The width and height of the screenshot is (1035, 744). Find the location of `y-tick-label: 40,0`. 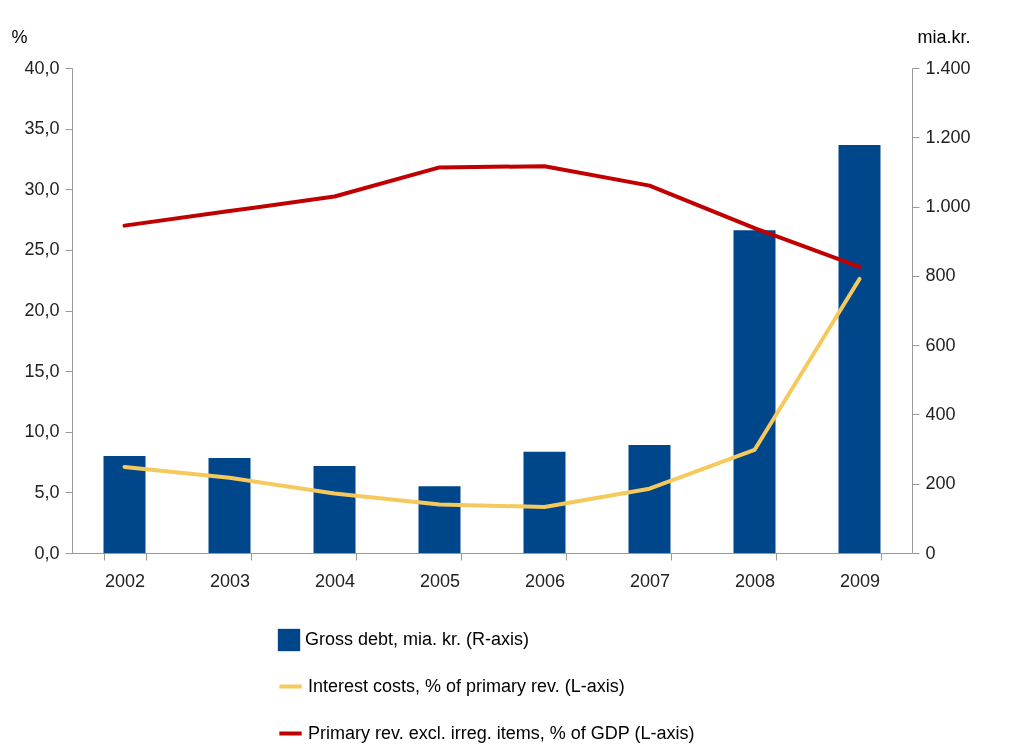

y-tick-label: 40,0 is located at coordinates (42, 67).